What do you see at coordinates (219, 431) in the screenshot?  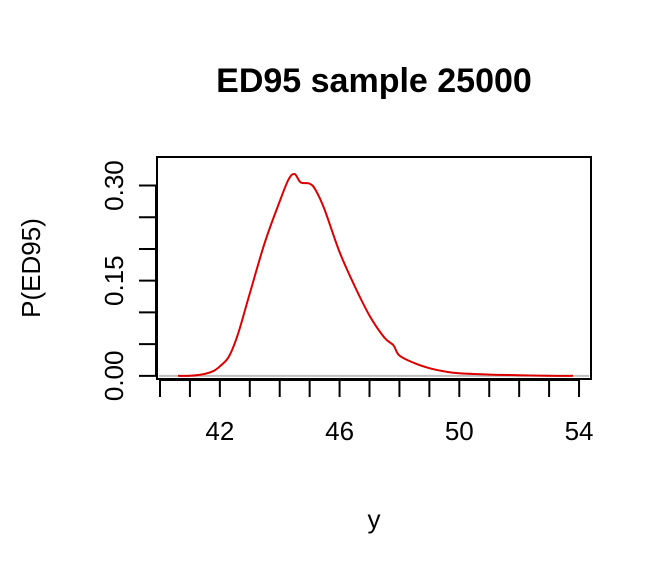 I see `x-tick-label: 42` at bounding box center [219, 431].